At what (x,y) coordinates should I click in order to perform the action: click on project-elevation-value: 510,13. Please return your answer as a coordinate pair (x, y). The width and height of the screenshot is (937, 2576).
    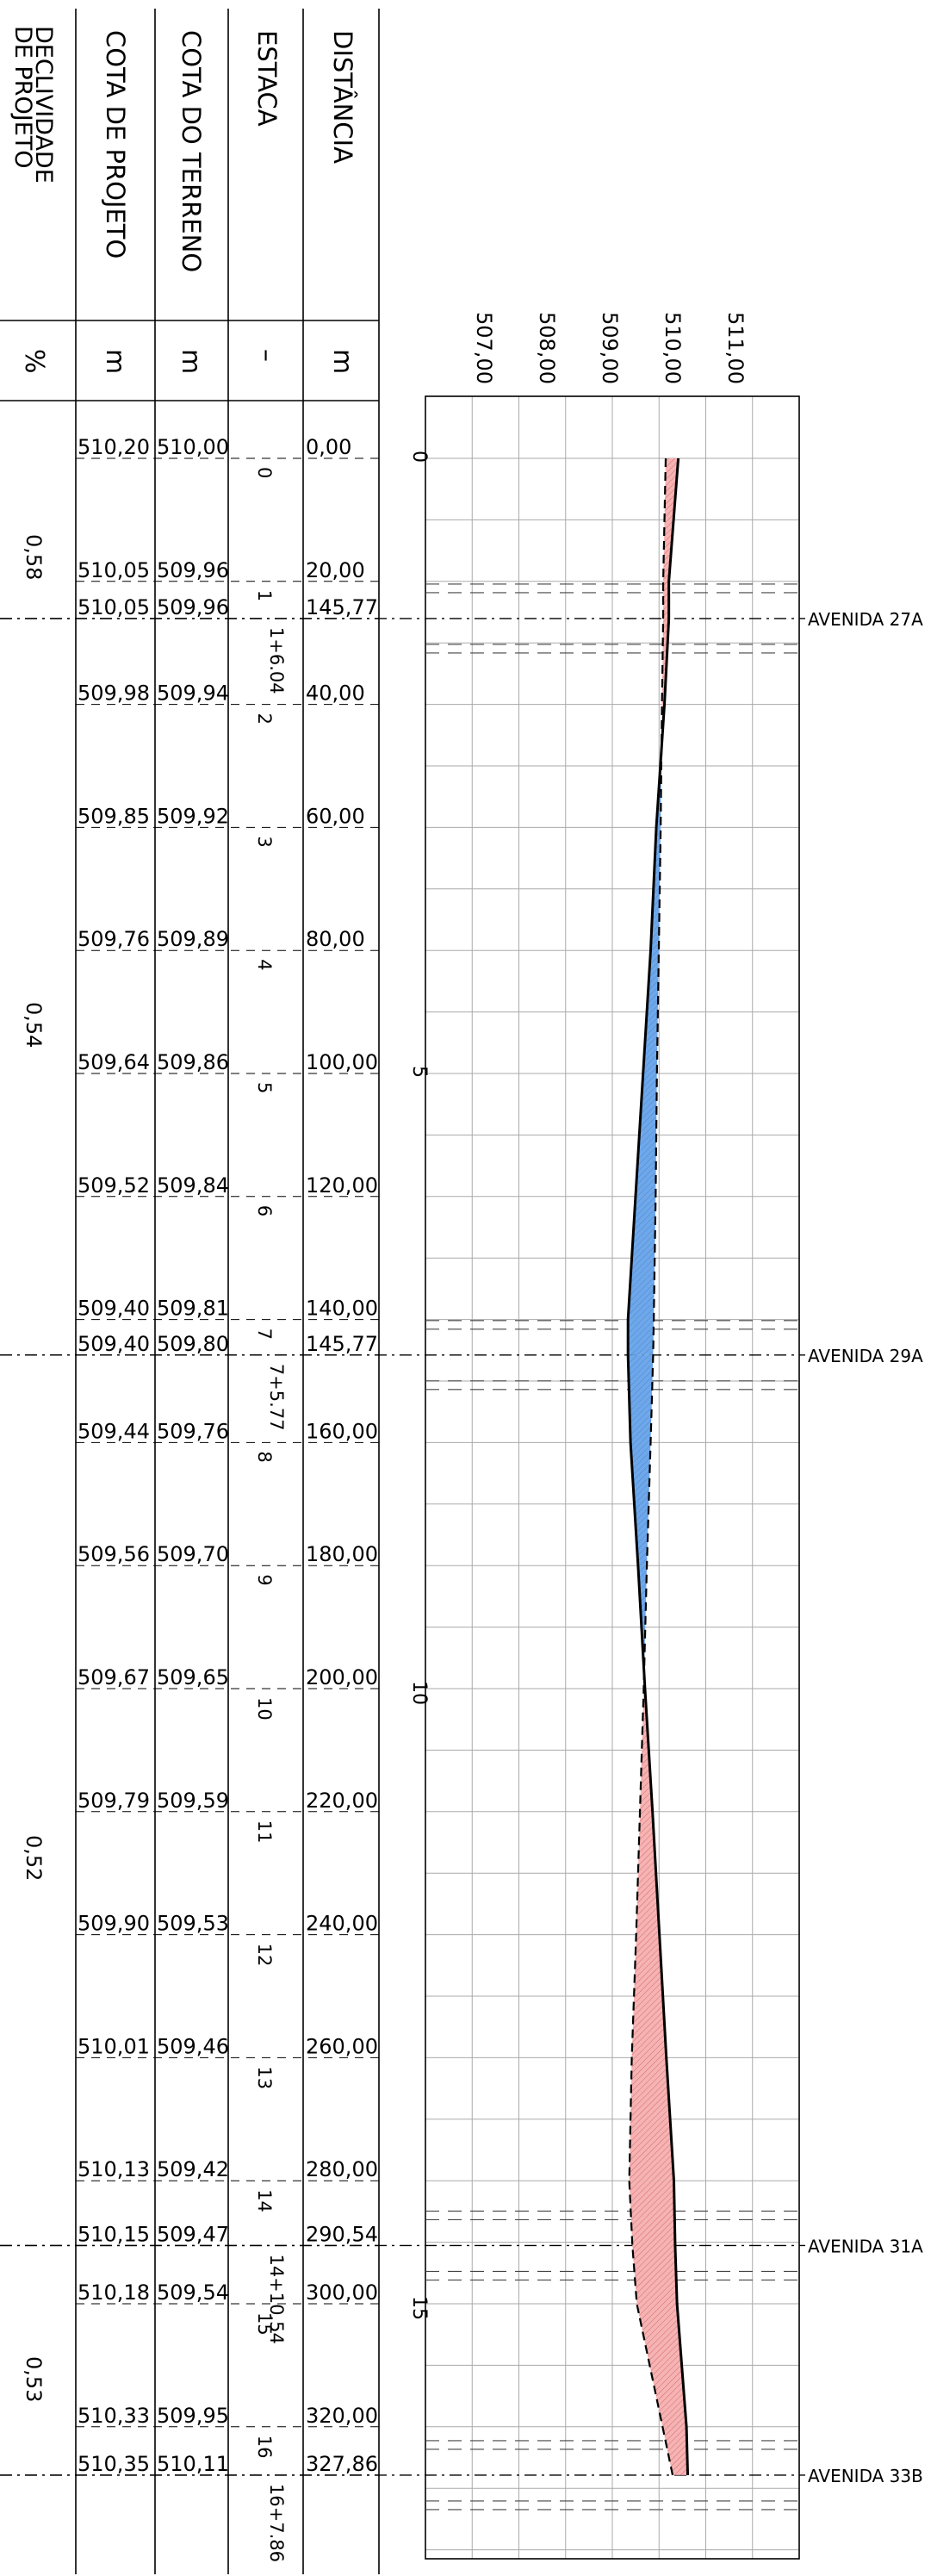
    Looking at the image, I should click on (114, 2169).